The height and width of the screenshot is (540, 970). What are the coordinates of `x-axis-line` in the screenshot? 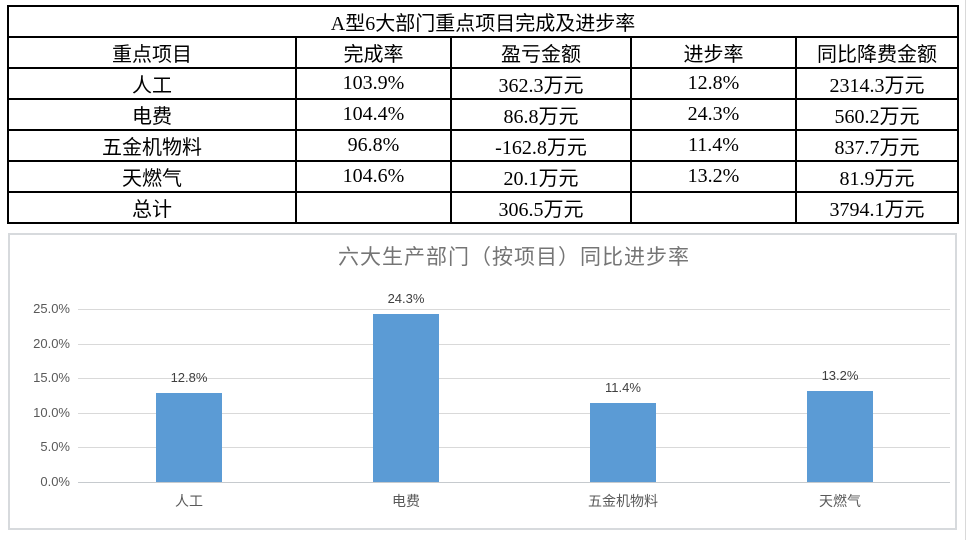 It's located at (514, 482).